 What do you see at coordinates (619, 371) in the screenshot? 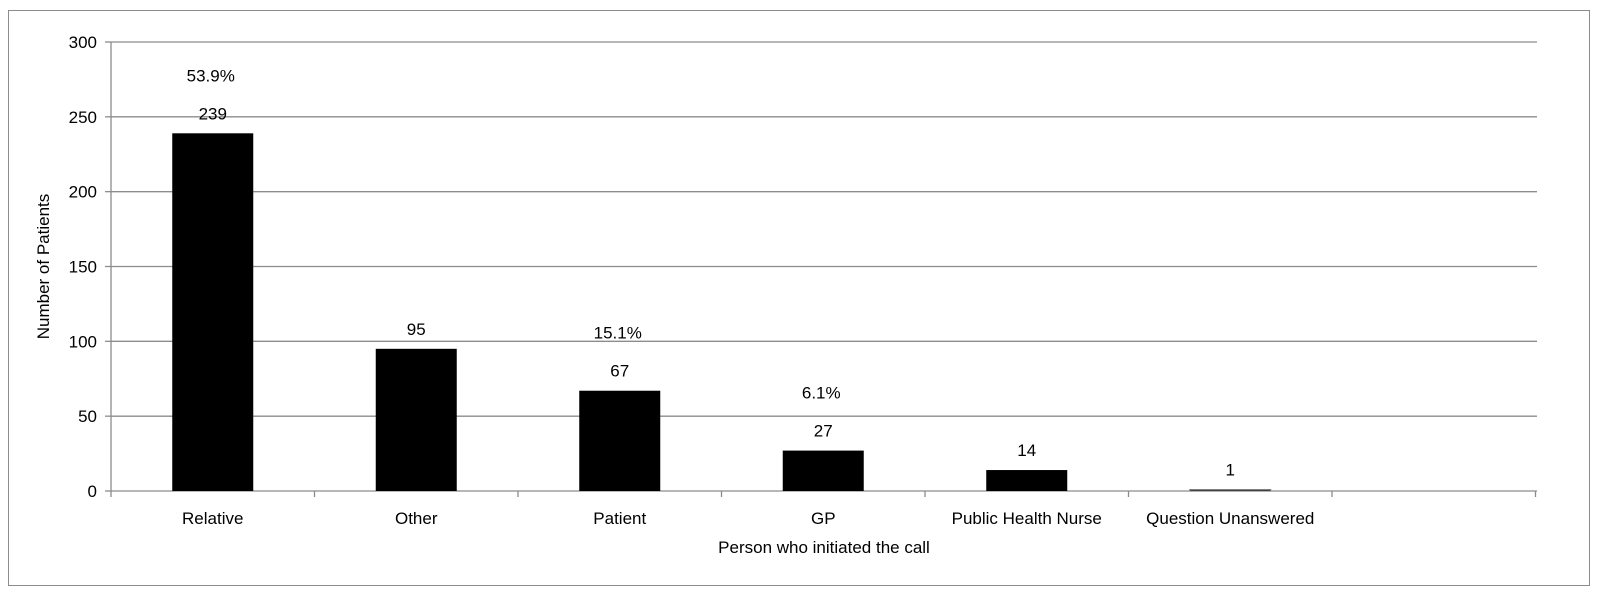
I see `data-label: 67` at bounding box center [619, 371].